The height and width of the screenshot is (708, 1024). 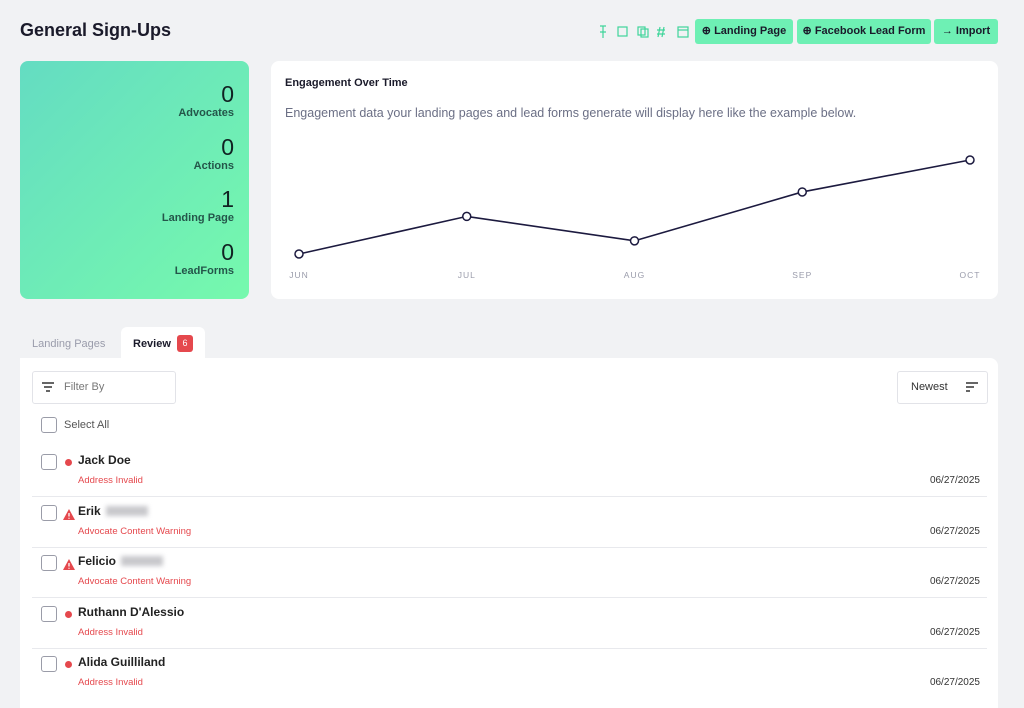 I want to click on button-label: Import, so click(x=973, y=31).